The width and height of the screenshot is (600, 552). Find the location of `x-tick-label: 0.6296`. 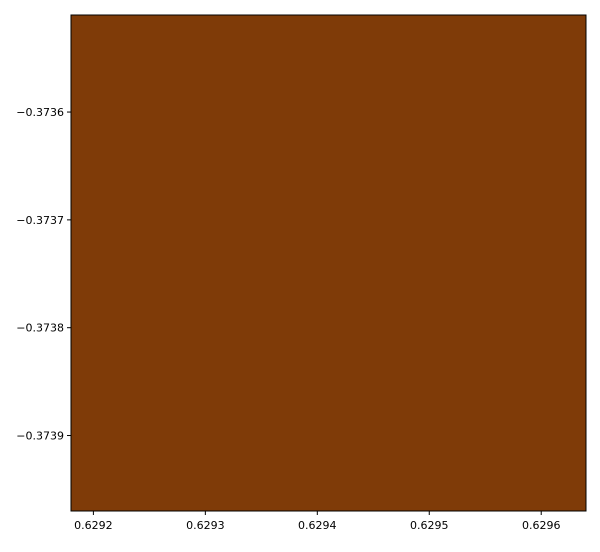

x-tick-label: 0.6296 is located at coordinates (541, 525).